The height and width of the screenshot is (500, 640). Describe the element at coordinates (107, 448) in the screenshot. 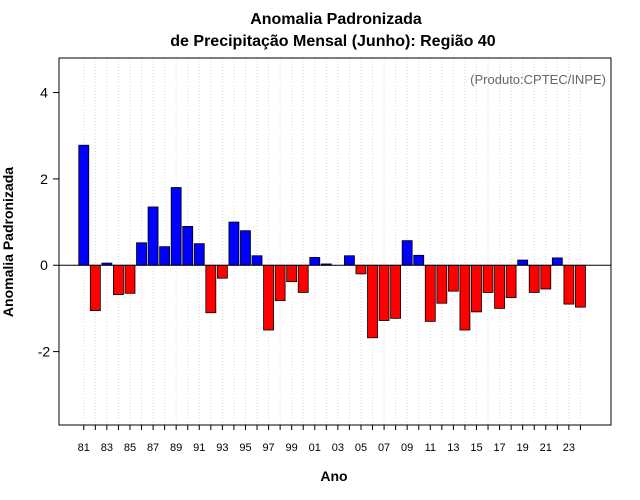

I see `x-tick-label: 83` at that location.